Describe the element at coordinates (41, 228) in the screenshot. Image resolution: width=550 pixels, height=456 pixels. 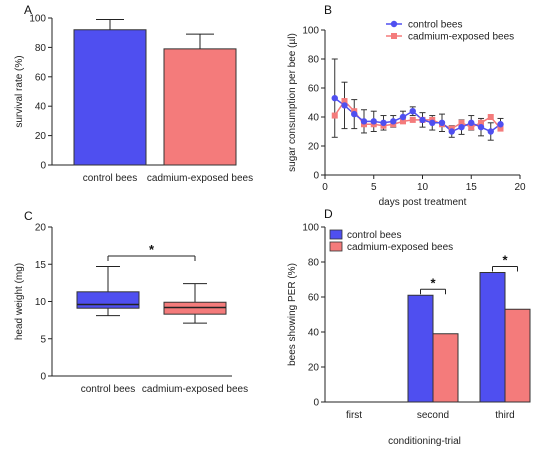
I see `panel-c-y-tick-label: 20` at that location.